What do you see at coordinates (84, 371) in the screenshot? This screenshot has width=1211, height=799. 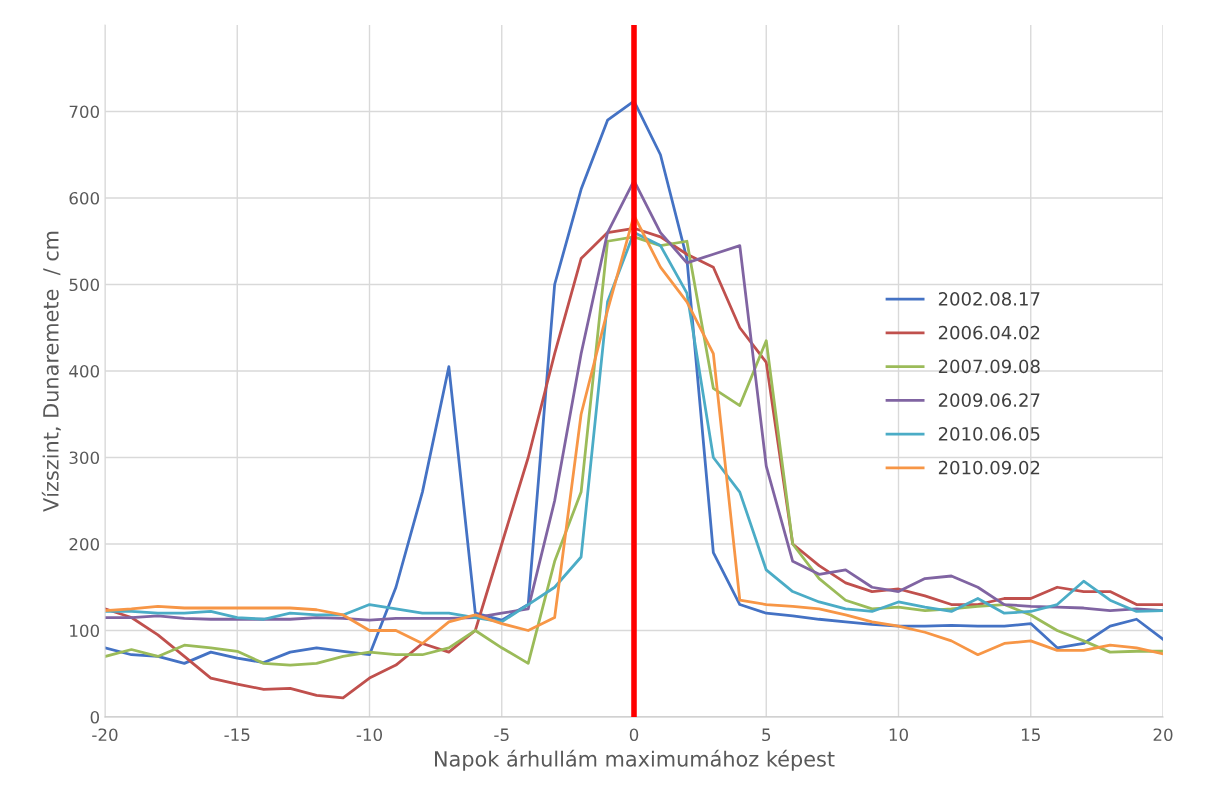 I see `y-tick-label: 400` at bounding box center [84, 371].